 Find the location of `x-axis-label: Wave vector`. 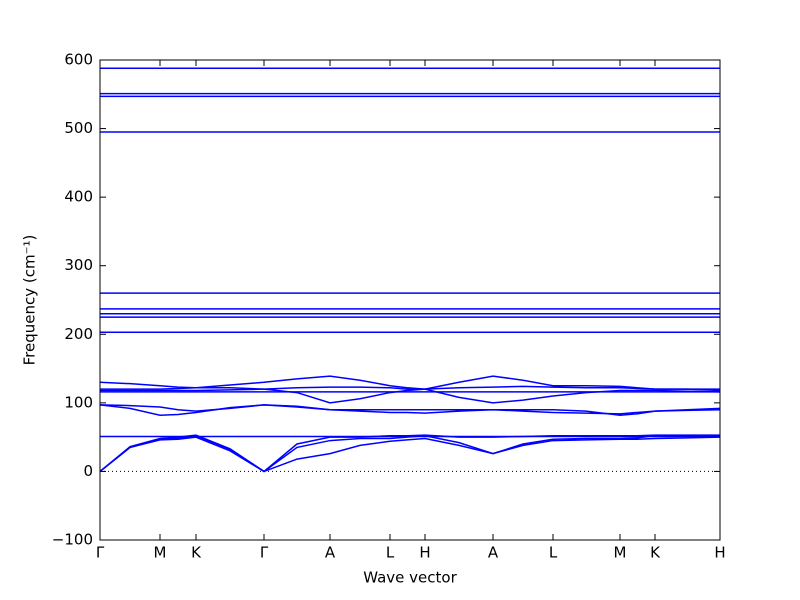

x-axis-label: Wave vector is located at coordinates (410, 578).